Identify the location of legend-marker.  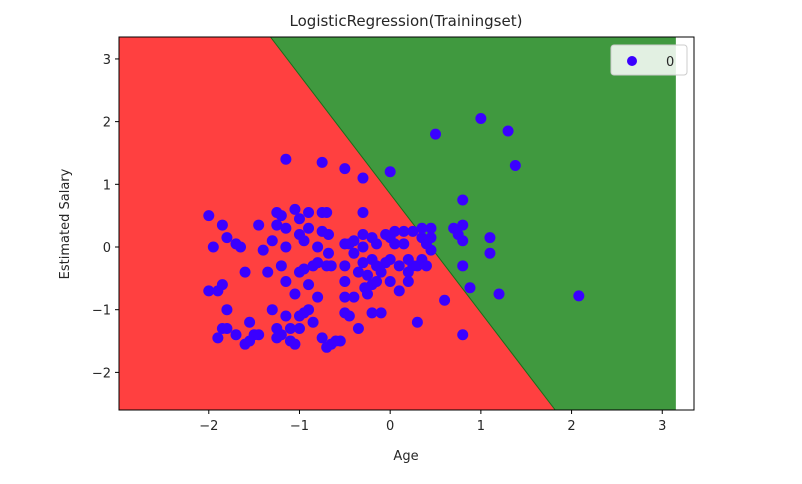
(632, 61).